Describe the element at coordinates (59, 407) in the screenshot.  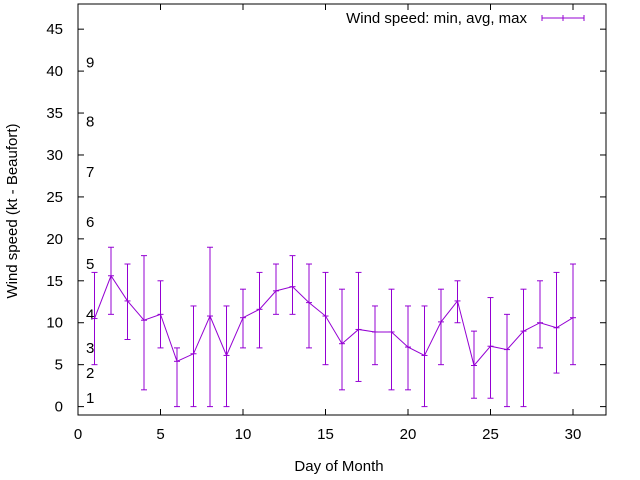
I see `y-tick-label: 0` at that location.